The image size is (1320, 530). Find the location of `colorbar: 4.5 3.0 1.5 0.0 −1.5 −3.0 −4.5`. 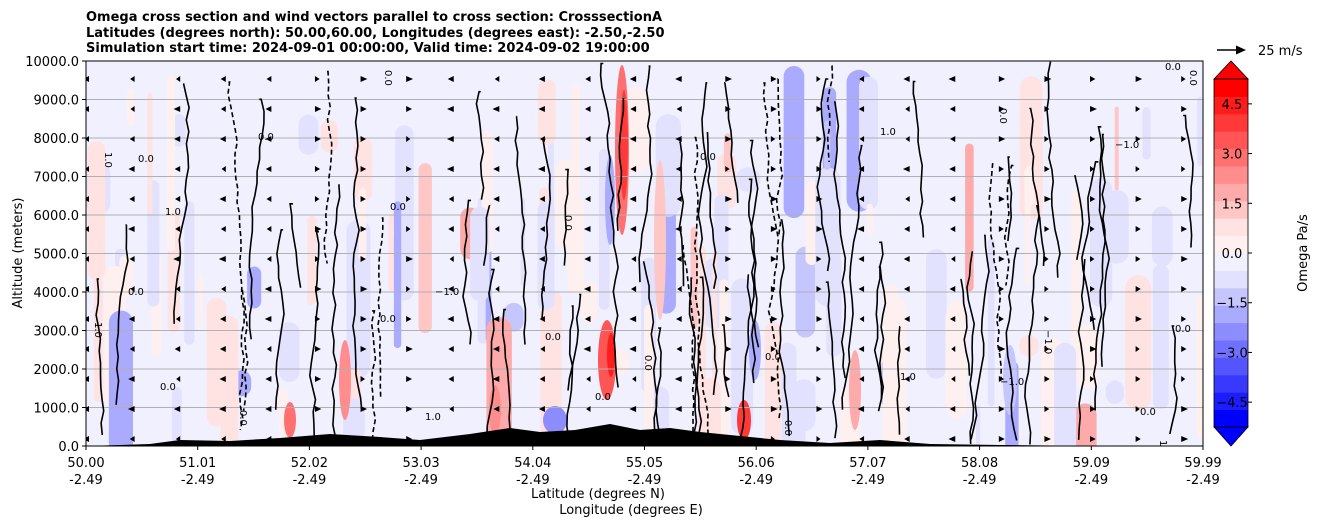

colorbar: 4.5 3.0 1.5 0.0 −1.5 −3.0 −4.5 is located at coordinates (1232, 253).